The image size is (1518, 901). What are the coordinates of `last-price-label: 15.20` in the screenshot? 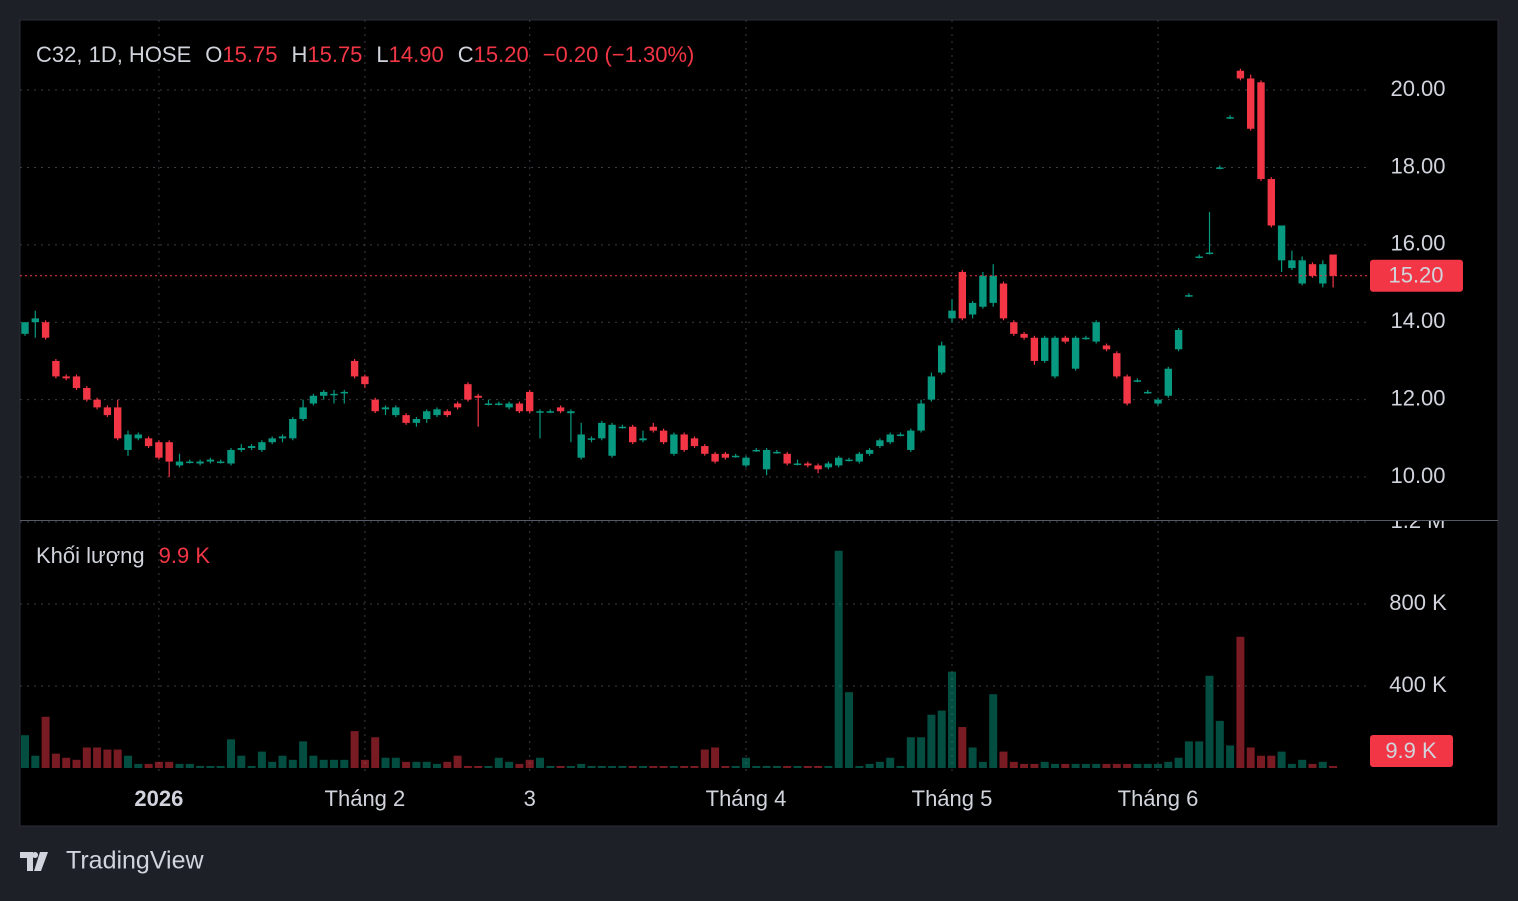 It's located at (1415, 275).